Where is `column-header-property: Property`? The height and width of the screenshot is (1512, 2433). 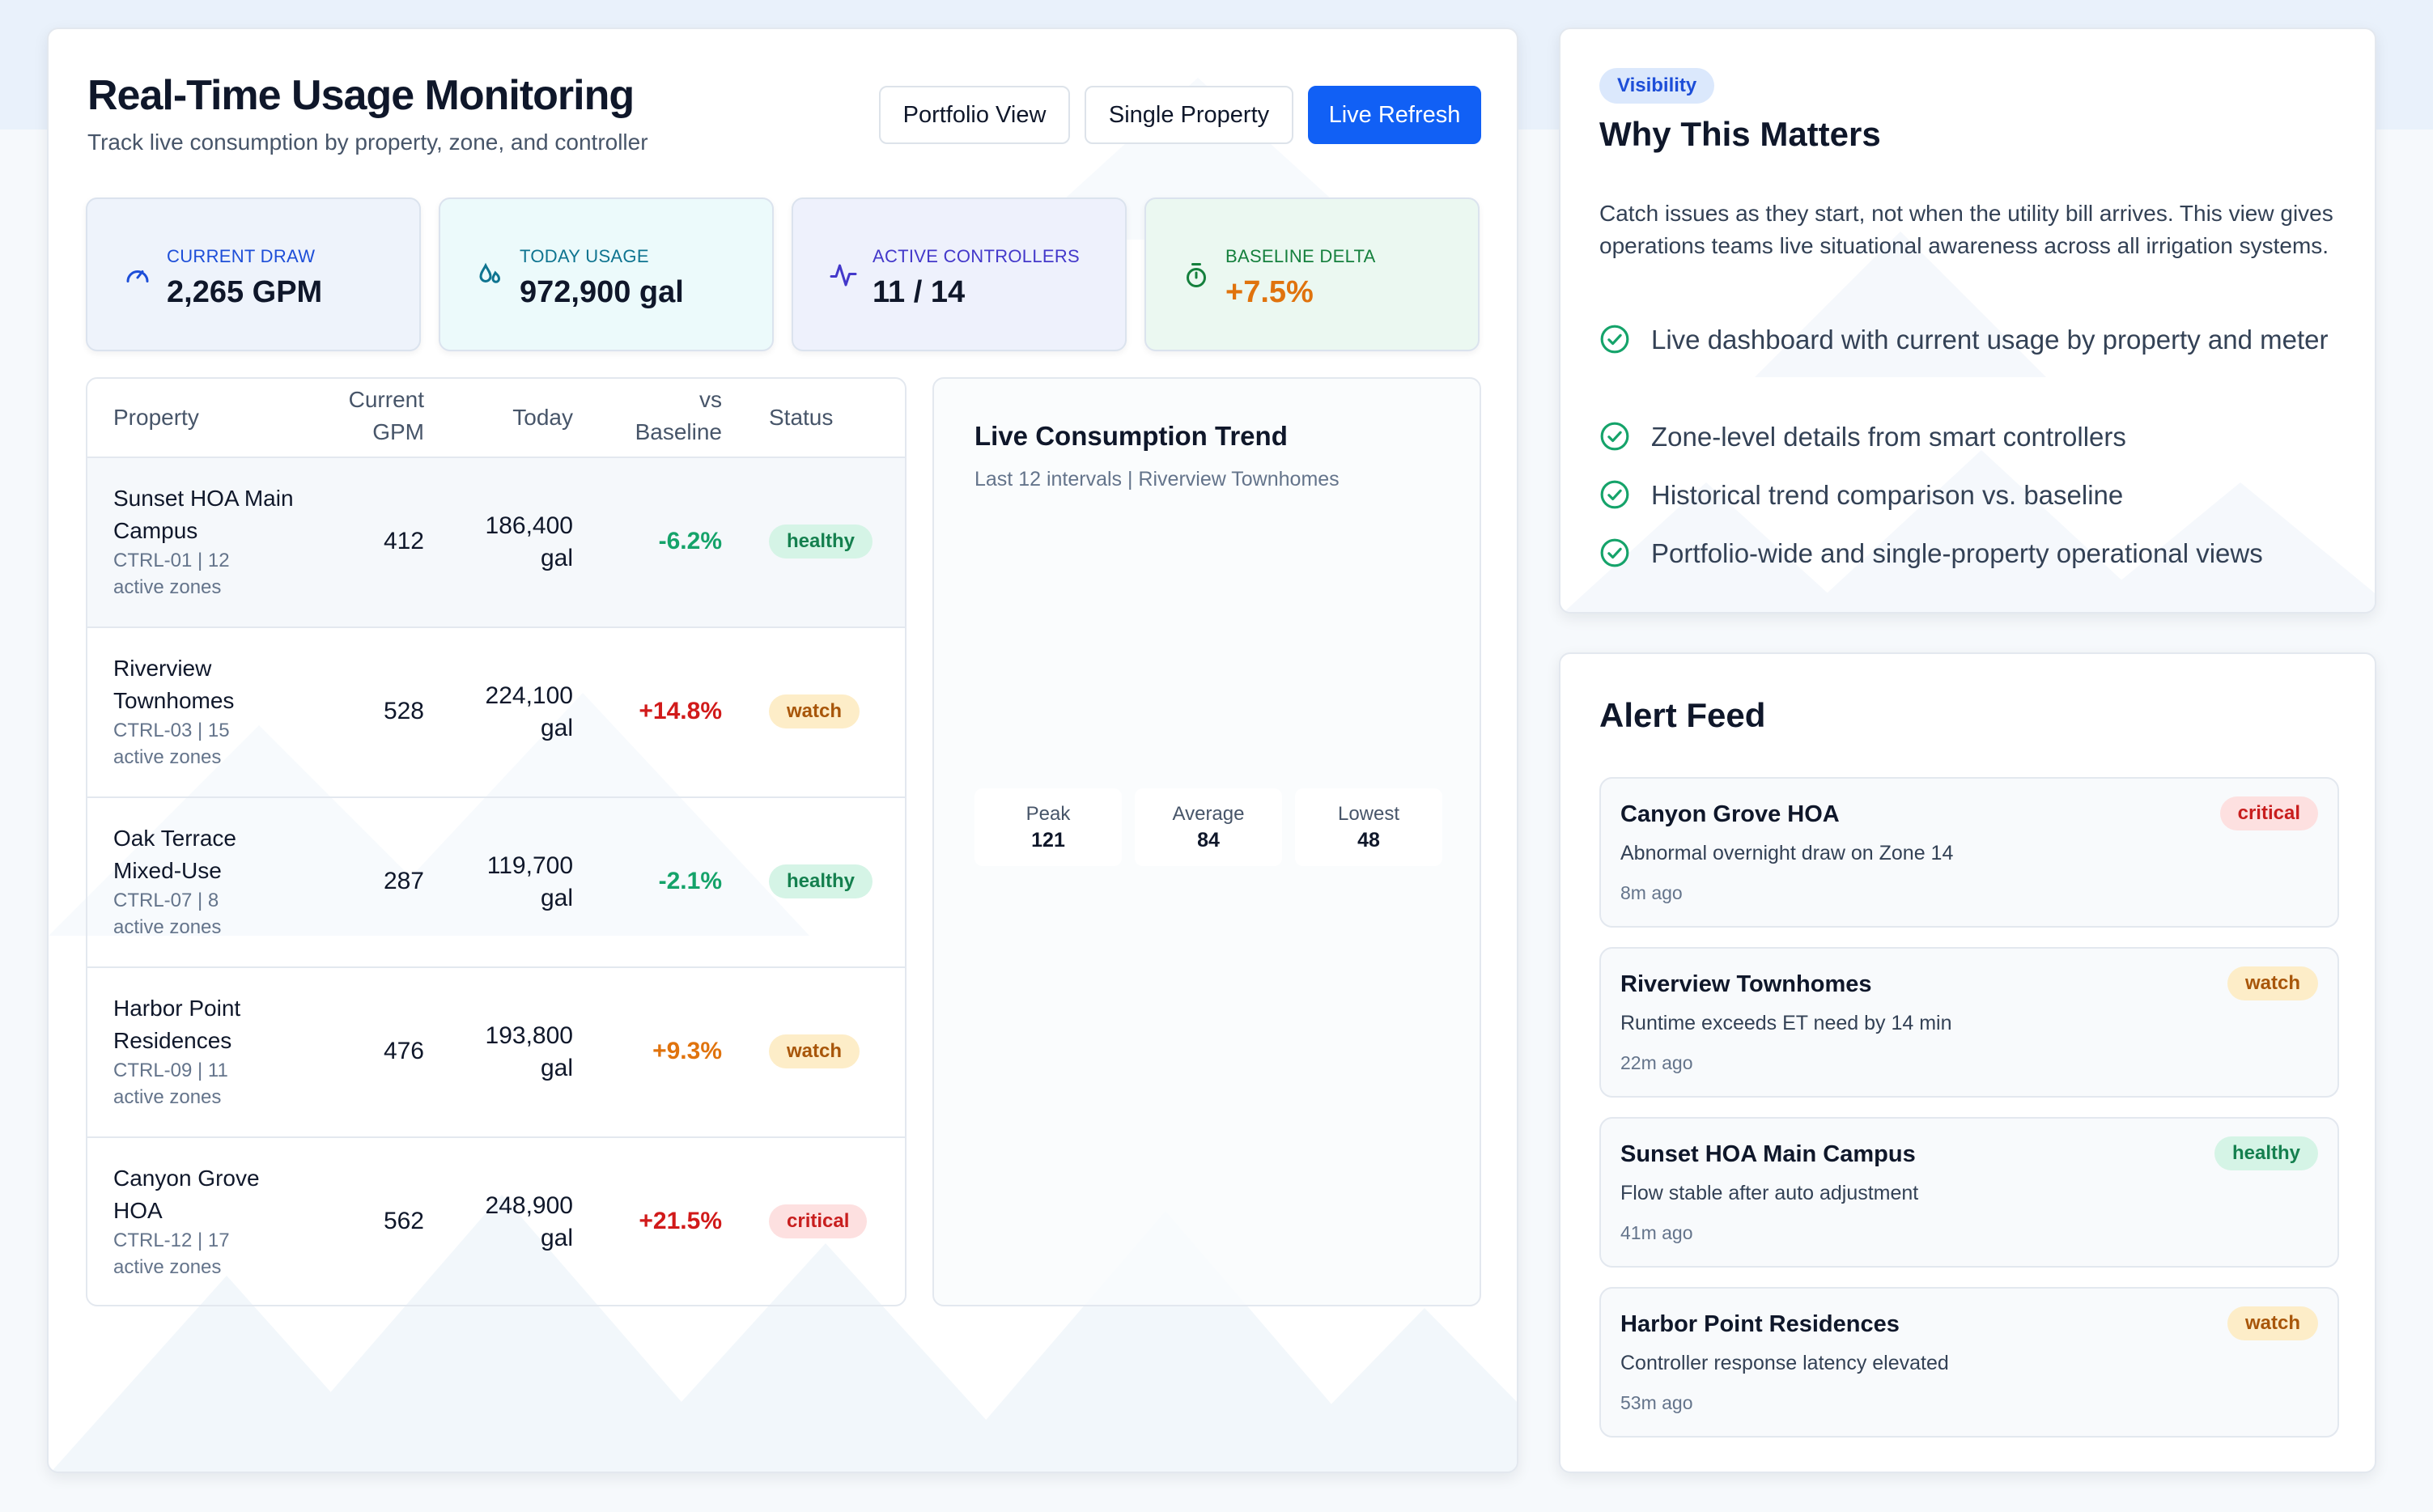 column-header-property: Property is located at coordinates (156, 417).